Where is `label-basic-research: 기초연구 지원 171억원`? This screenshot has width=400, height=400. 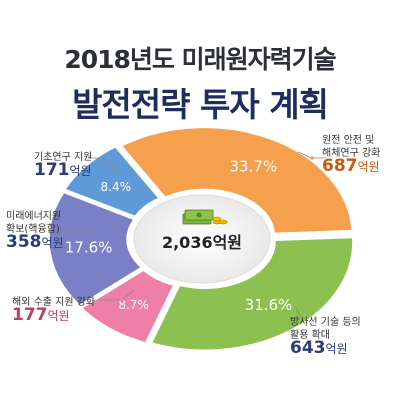 label-basic-research: 기초연구 지원 171억원 is located at coordinates (63, 166).